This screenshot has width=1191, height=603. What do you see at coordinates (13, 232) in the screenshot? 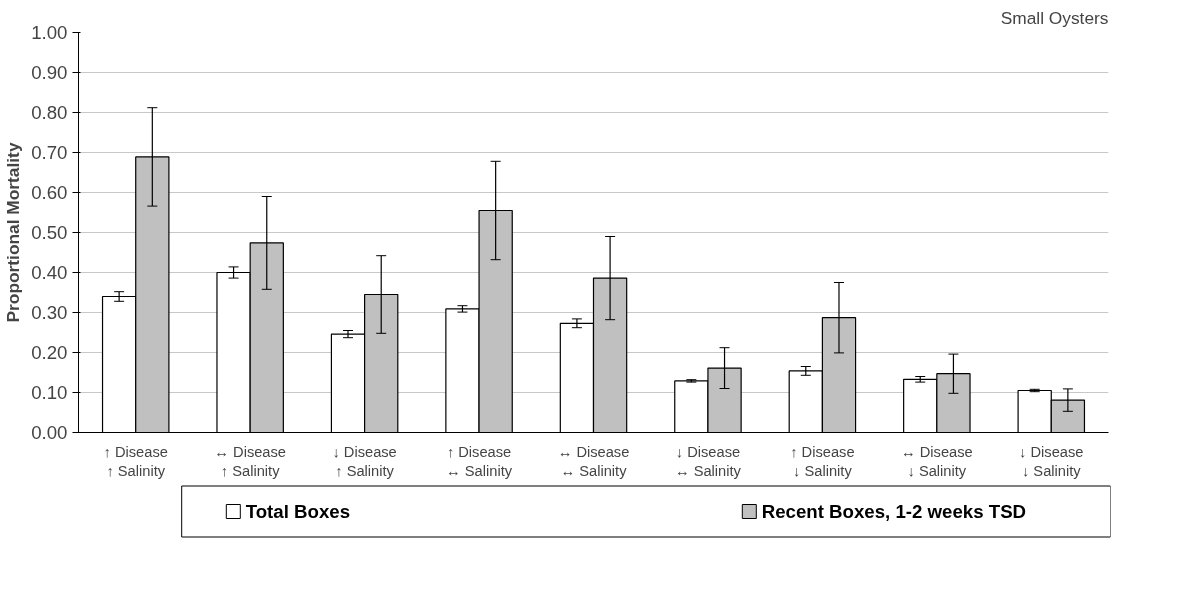
I see `y-axis-title: Proportional Mortality` at bounding box center [13, 232].